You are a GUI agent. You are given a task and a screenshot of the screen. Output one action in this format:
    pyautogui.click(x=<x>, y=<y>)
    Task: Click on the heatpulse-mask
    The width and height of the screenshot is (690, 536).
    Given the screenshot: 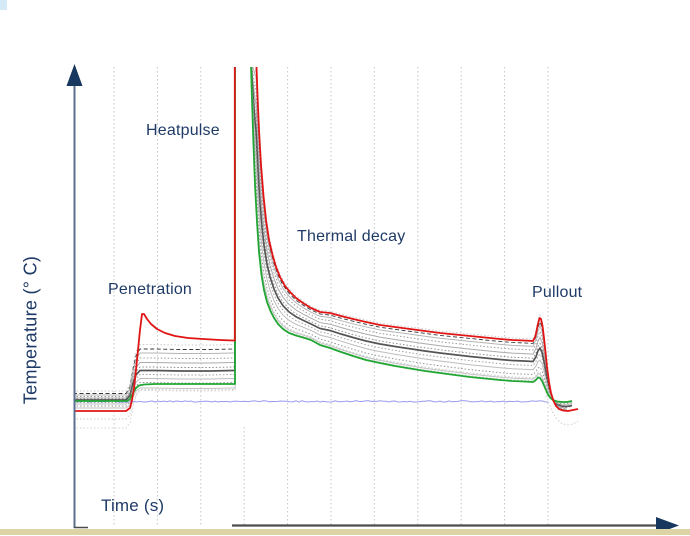 What is the action you would take?
    pyautogui.click(x=243, y=246)
    